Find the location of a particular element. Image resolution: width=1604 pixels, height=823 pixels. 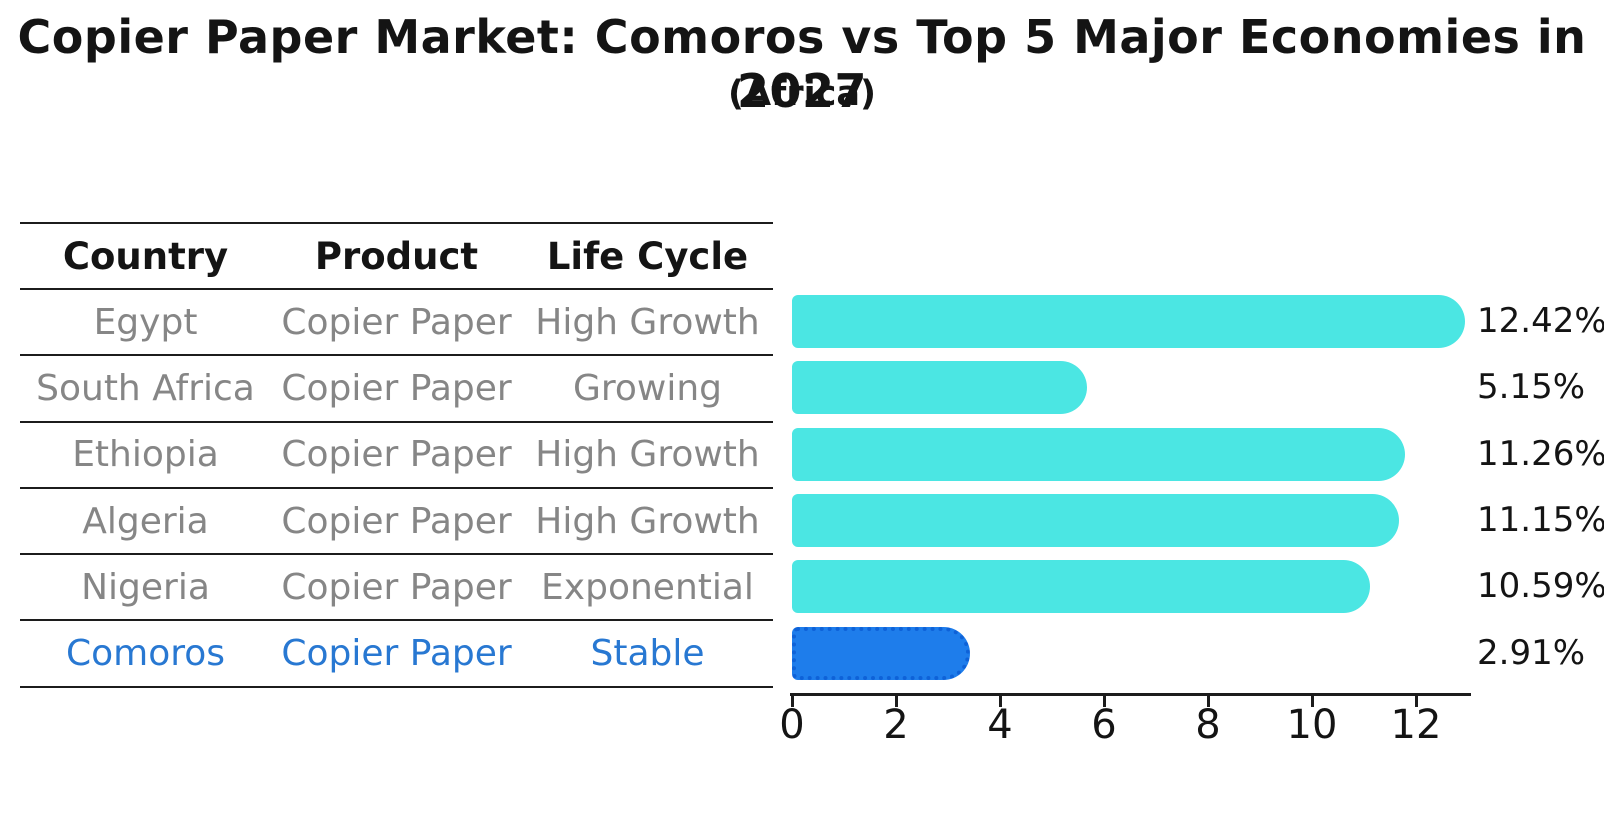

cell-country: Algeria is located at coordinates (145, 521).